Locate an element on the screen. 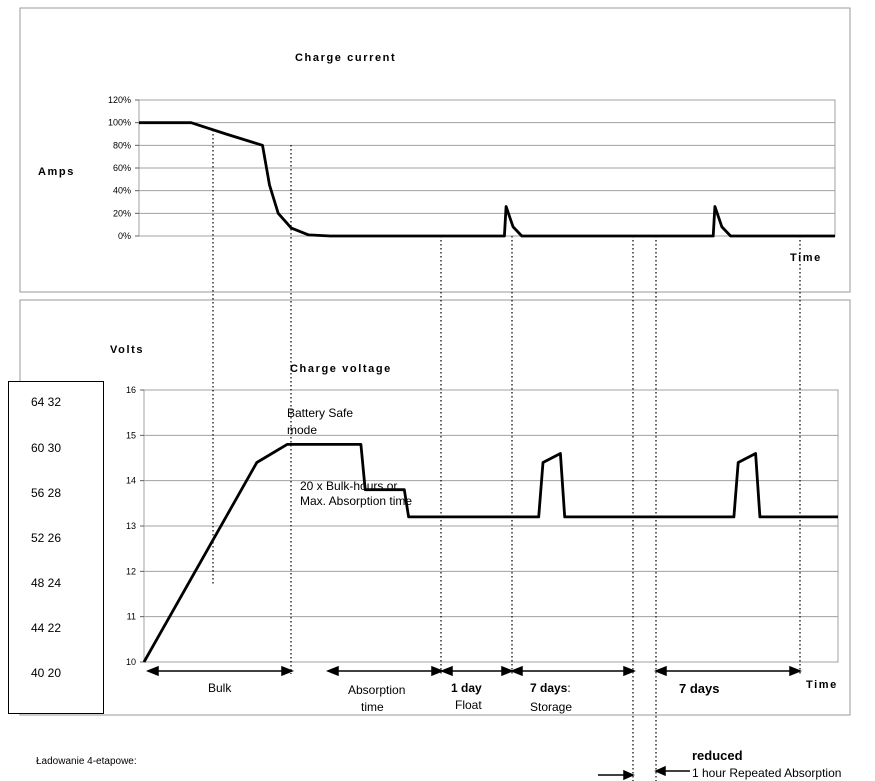 This screenshot has width=875, height=781. scale-row-44-22: 44 22 is located at coordinates (46, 628).